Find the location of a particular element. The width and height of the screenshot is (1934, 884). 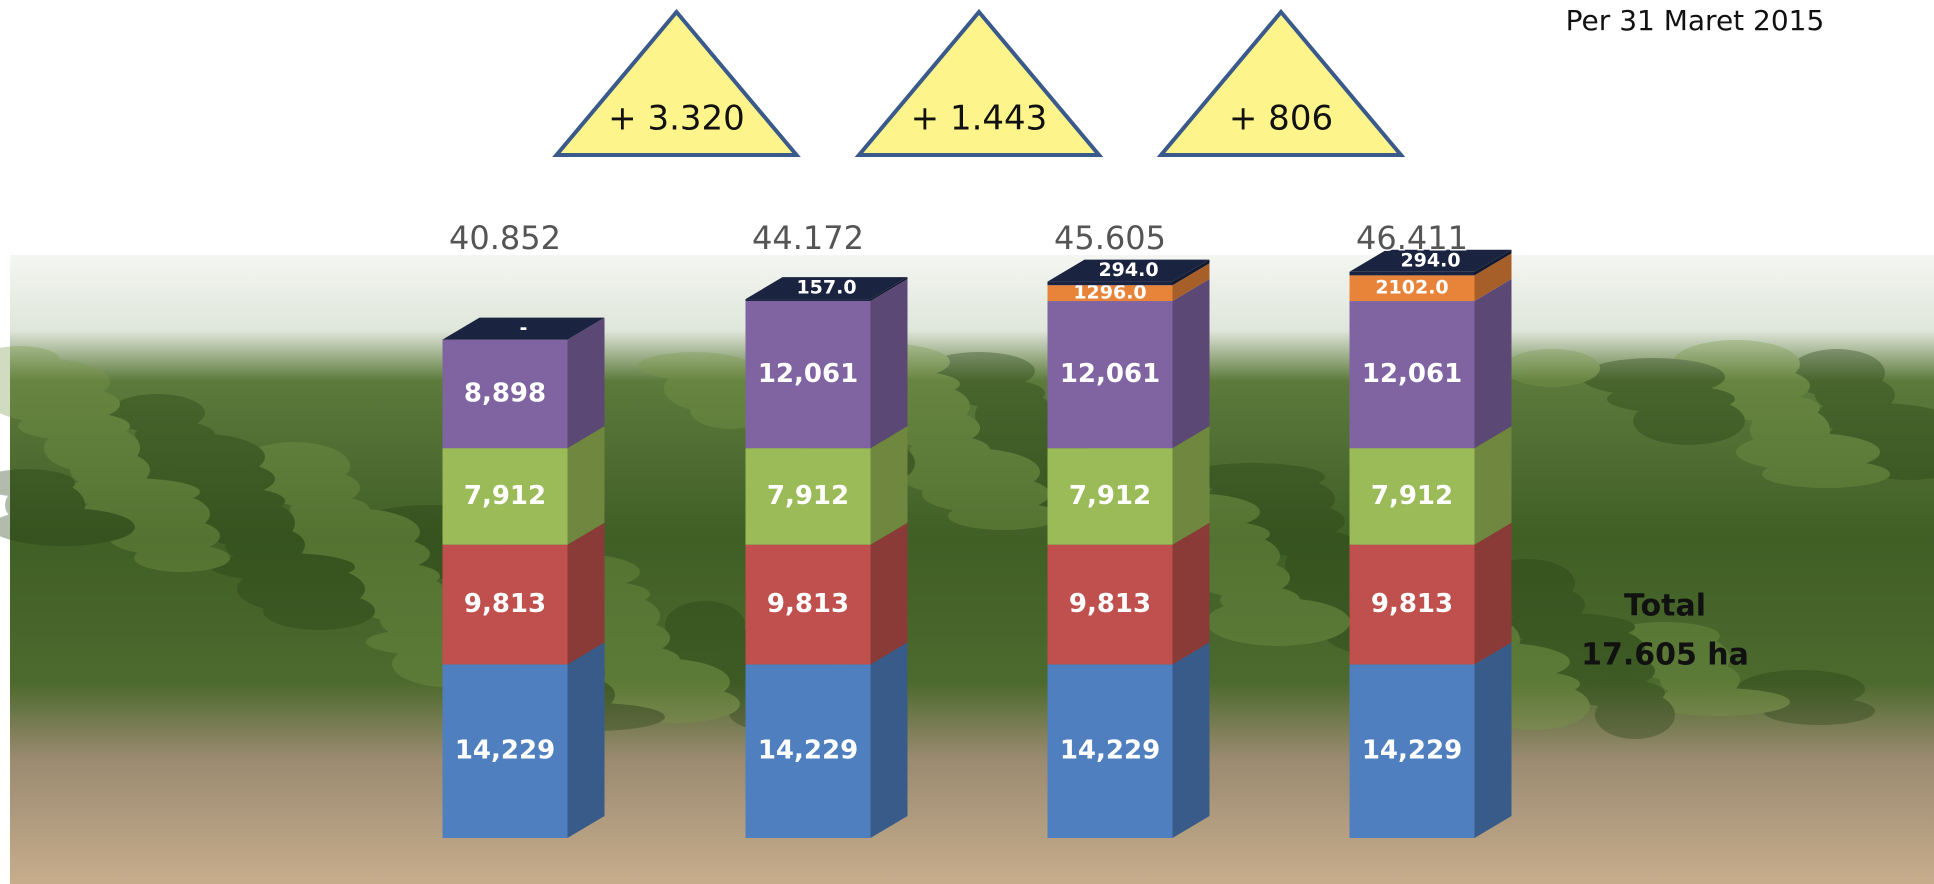

value-label: - is located at coordinates (524, 328).